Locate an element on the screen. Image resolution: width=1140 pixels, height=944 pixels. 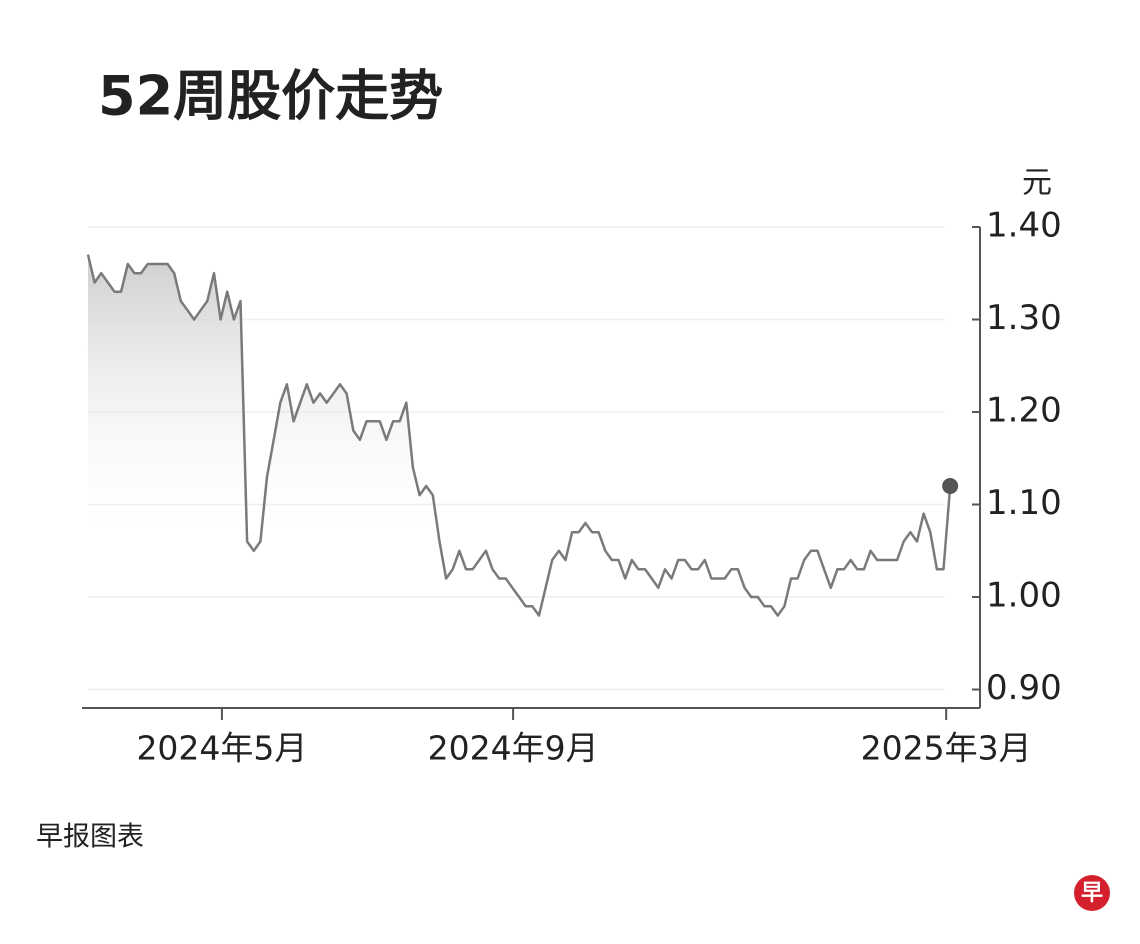
x-tick-label: 2024年9月 is located at coordinates (513, 748).